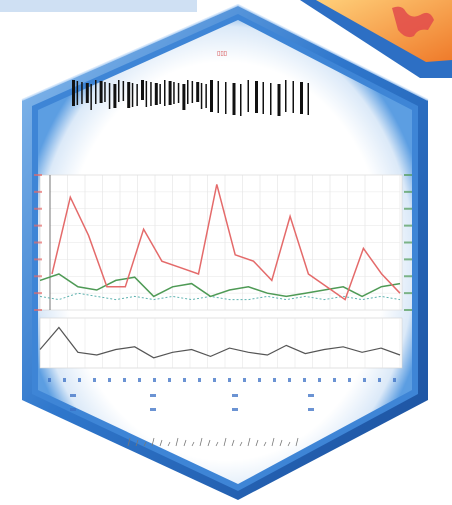 The width and height of the screenshot is (452, 505). I want to click on top-bar, so click(98, 6).